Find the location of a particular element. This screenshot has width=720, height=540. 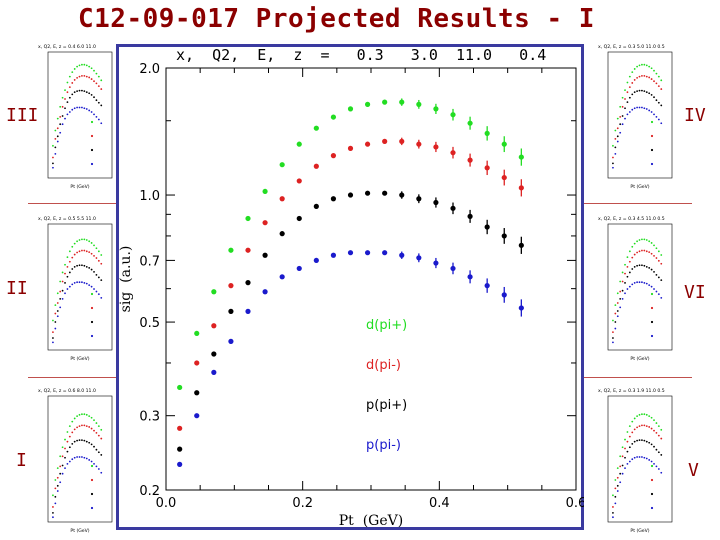

y-tick-label: 0.7 is located at coordinates (149, 261).